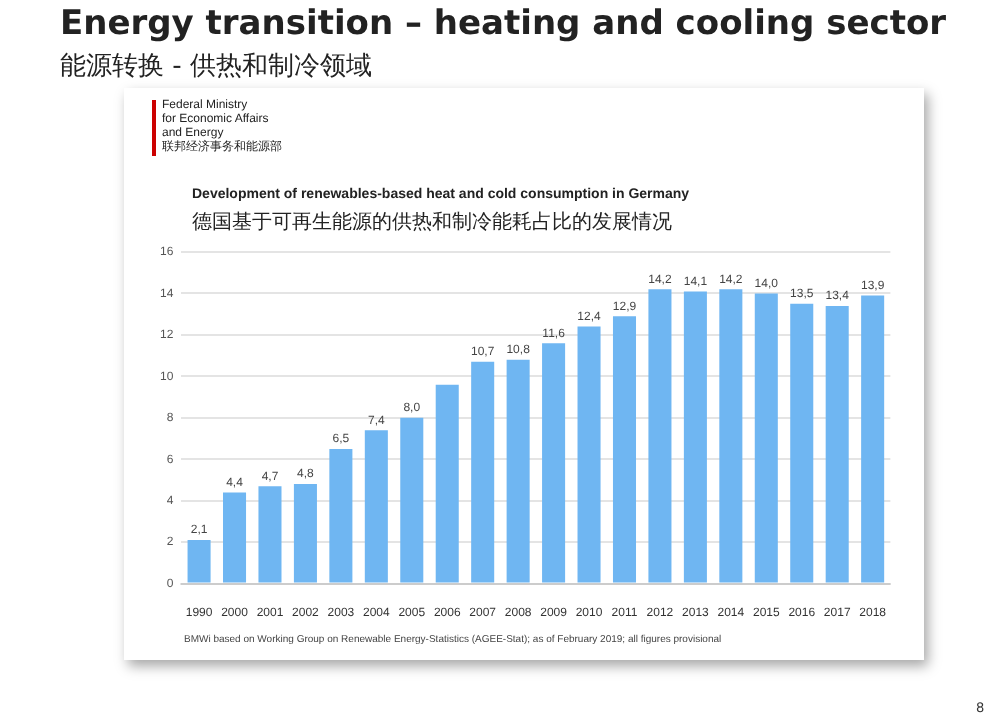  What do you see at coordinates (503, 24) in the screenshot?
I see `text: Energy transition – heating and cooling sector` at bounding box center [503, 24].